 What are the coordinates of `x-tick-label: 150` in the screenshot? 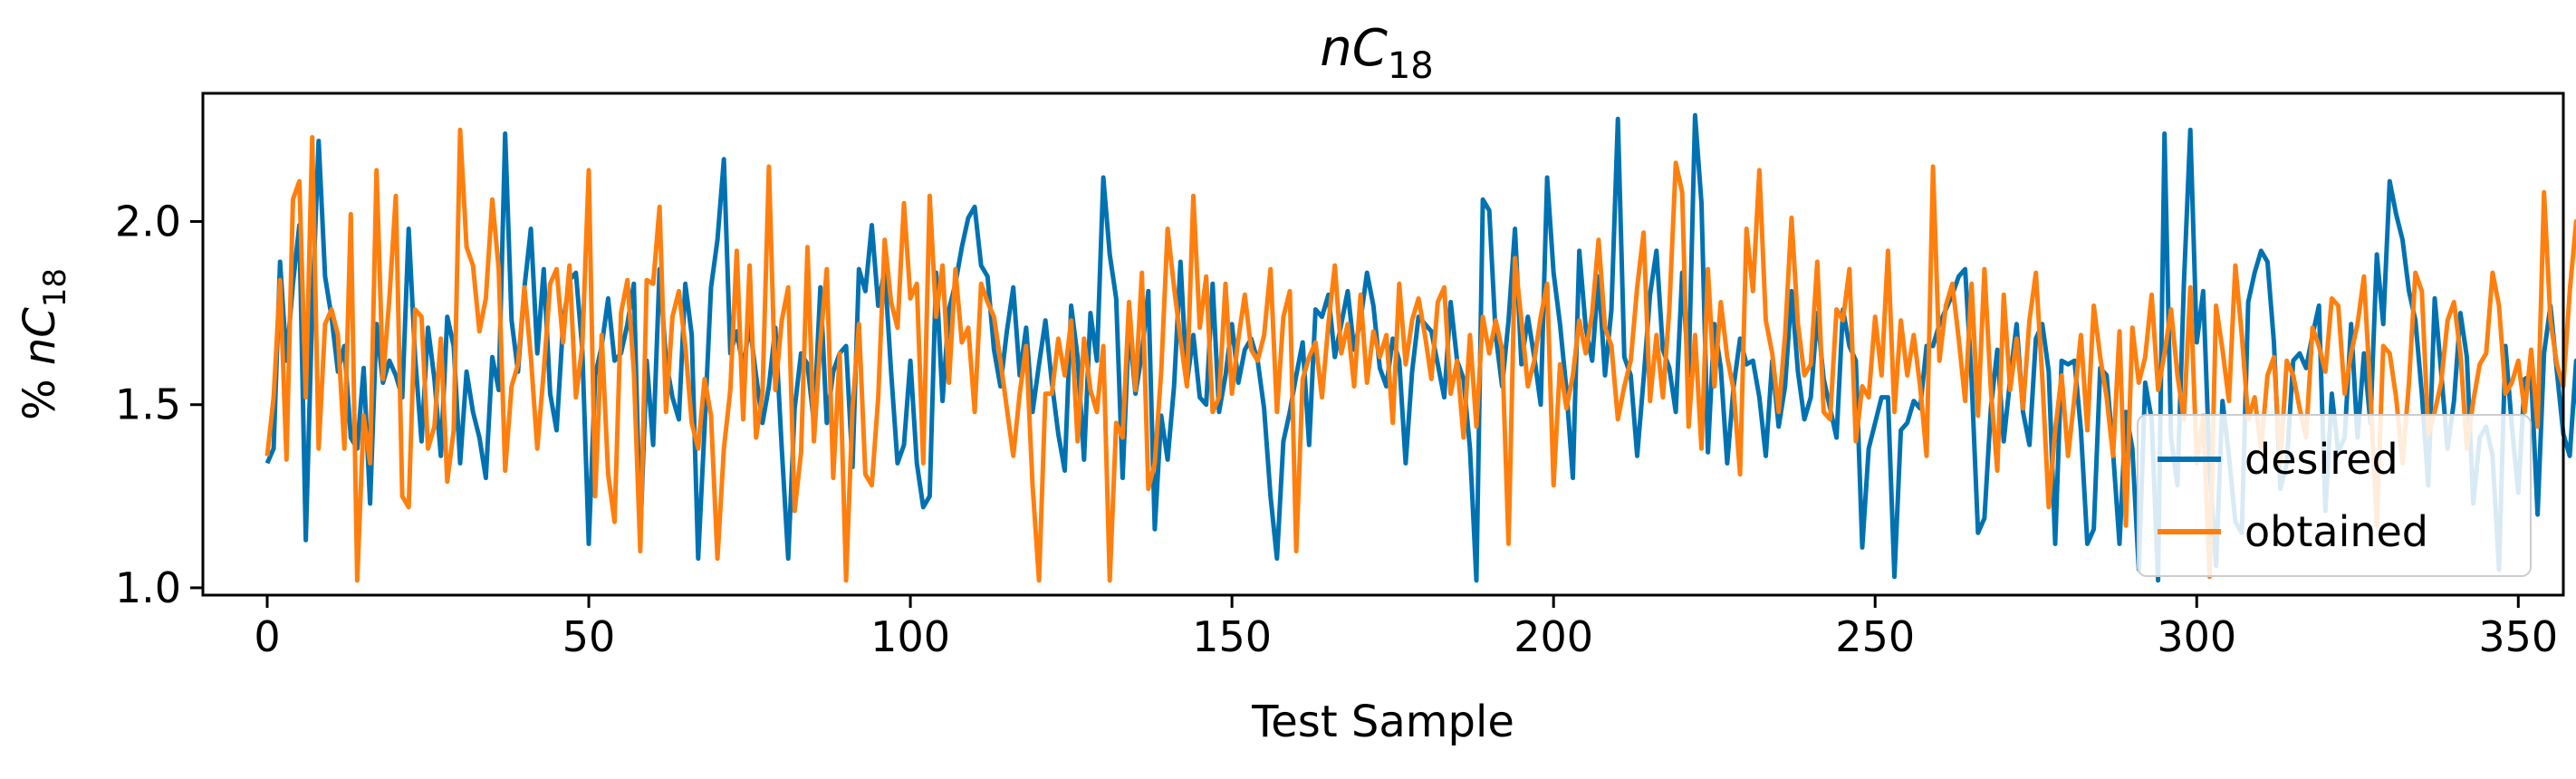 It's located at (1232, 636).